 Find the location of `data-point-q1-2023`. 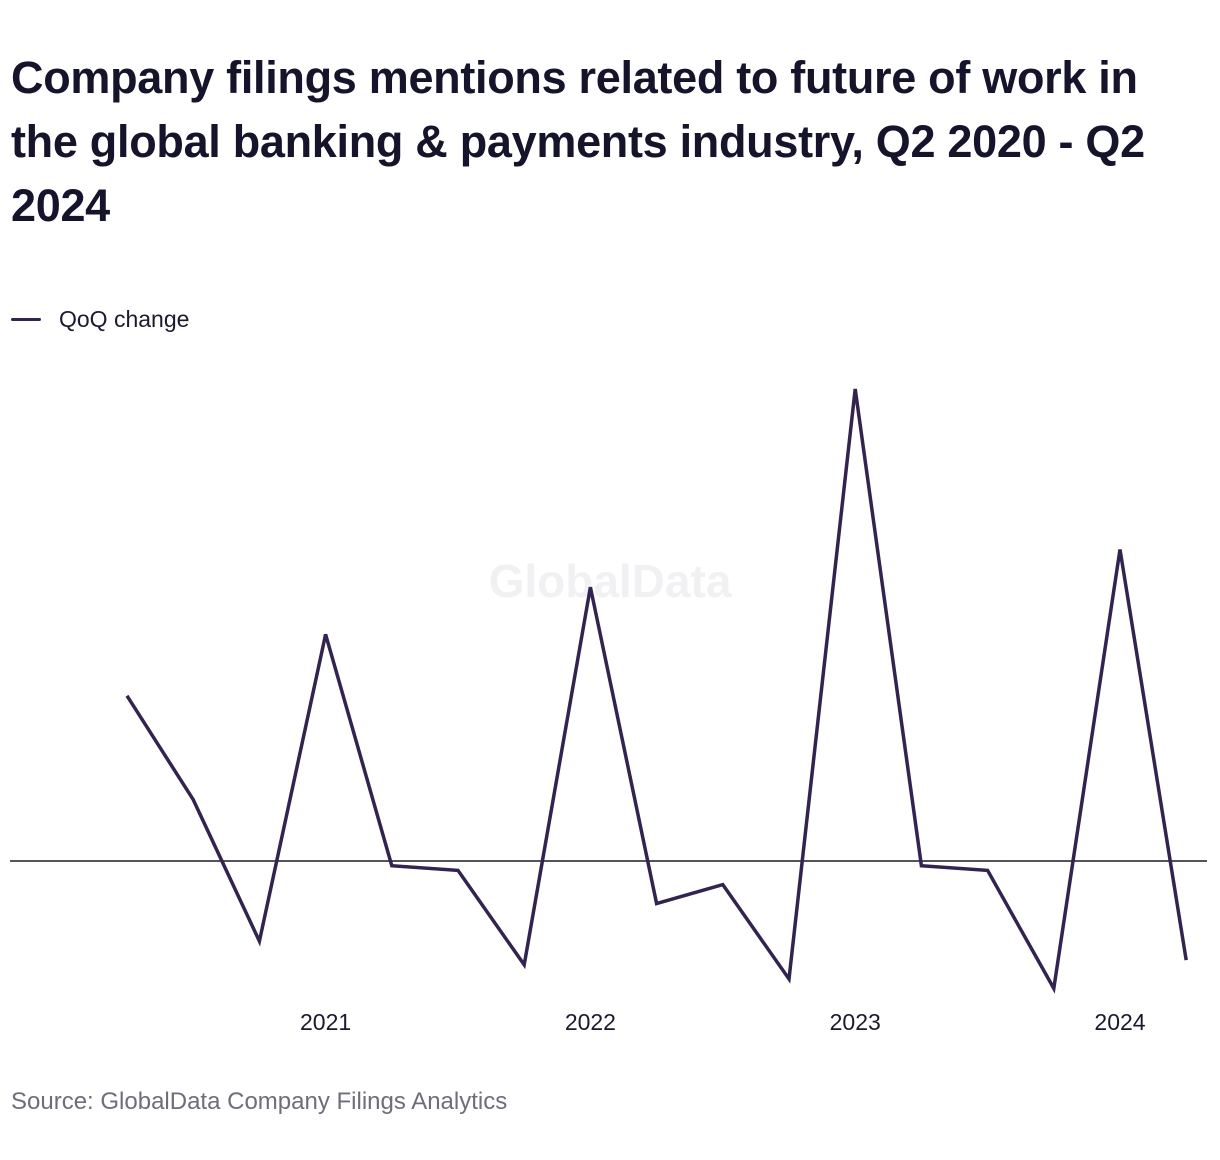

data-point-q1-2023 is located at coordinates (855, 389).